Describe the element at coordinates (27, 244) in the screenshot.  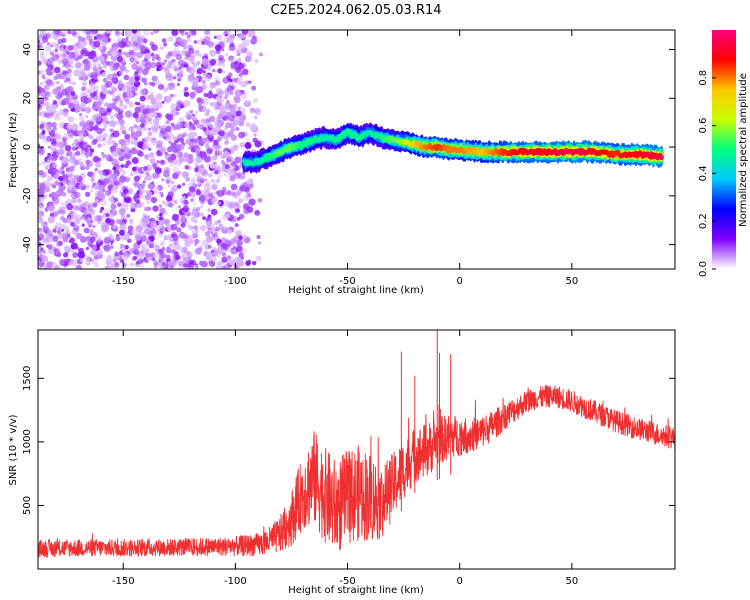
I see `y-tick-label: -40` at that location.